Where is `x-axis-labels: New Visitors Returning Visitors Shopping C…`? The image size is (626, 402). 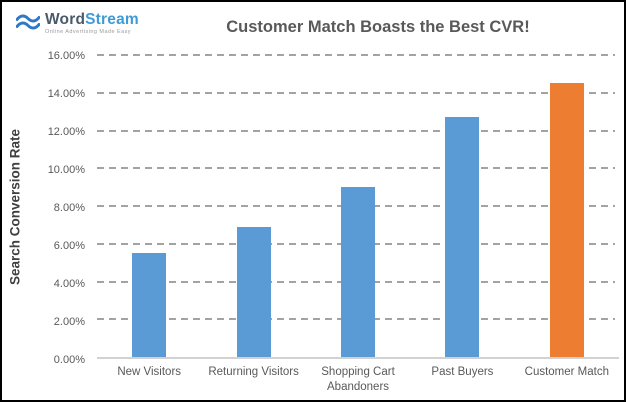 x-axis-labels: New Visitors Returning Visitors Shopping C… is located at coordinates (358, 380).